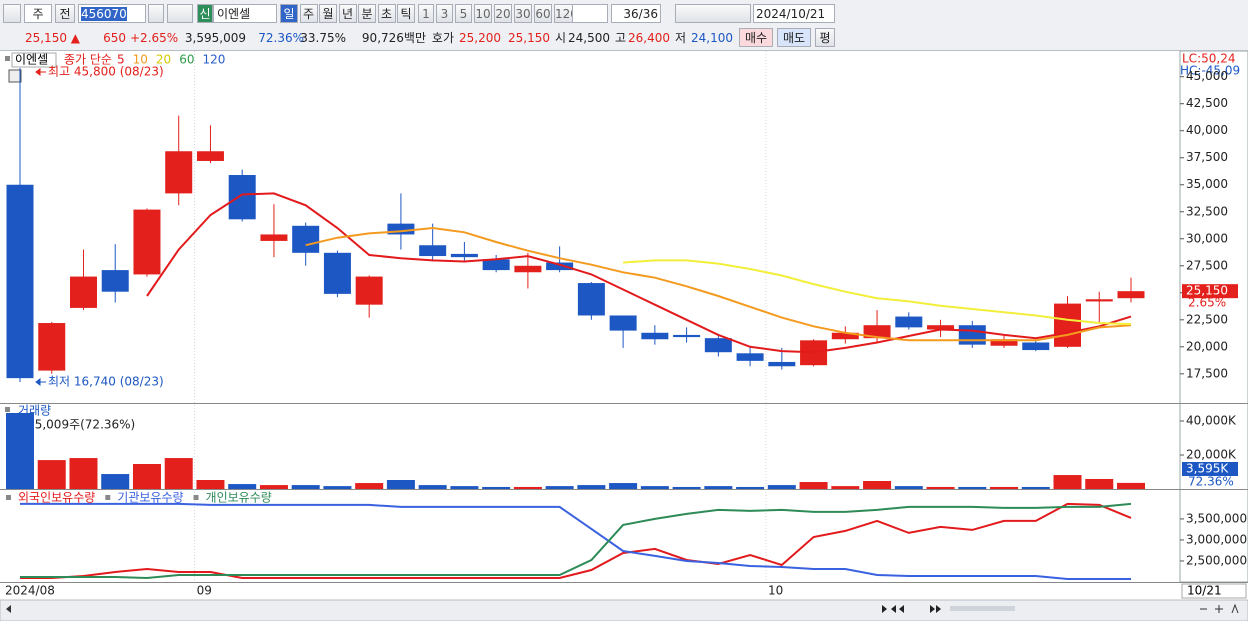  Describe the element at coordinates (1216, 539) in the screenshot. I see `y-tick-label: 3,000,000` at that location.